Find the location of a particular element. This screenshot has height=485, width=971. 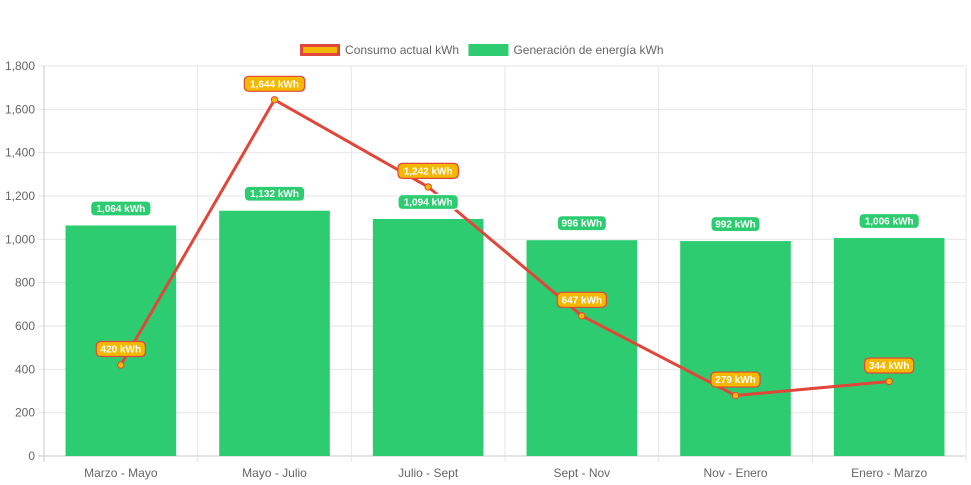

data-label-generation: 996 kWh is located at coordinates (582, 224).